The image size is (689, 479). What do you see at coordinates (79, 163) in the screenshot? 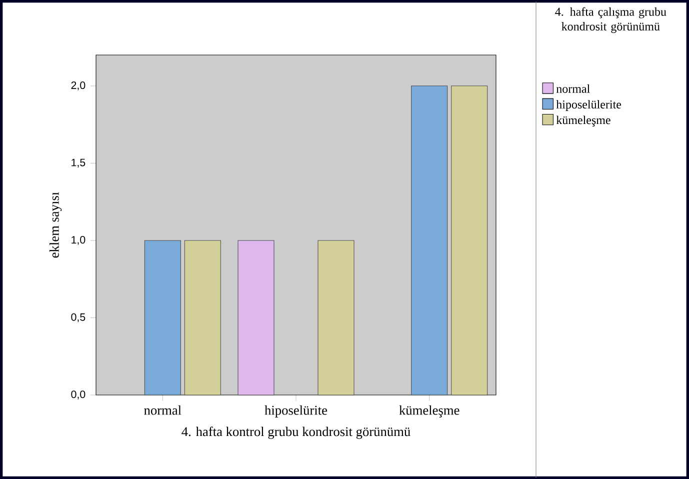
I see `y-tick-label: 1,5` at bounding box center [79, 163].